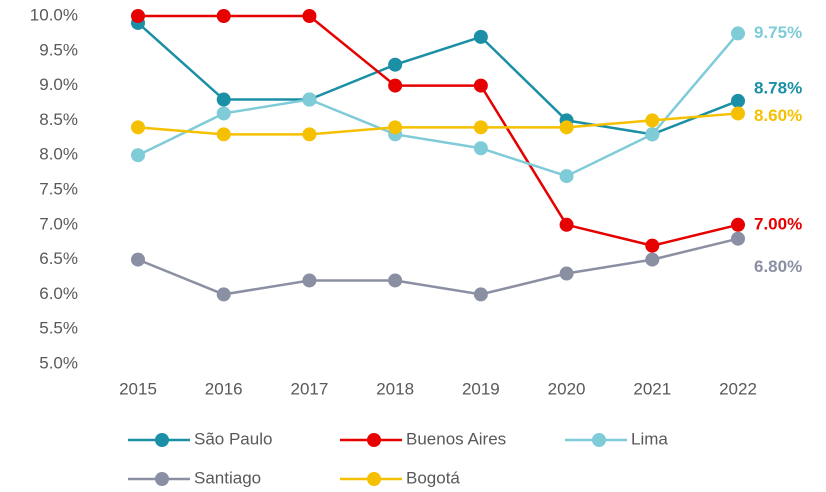  Describe the element at coordinates (433, 477) in the screenshot. I see `legend-label: Bogotá` at that location.